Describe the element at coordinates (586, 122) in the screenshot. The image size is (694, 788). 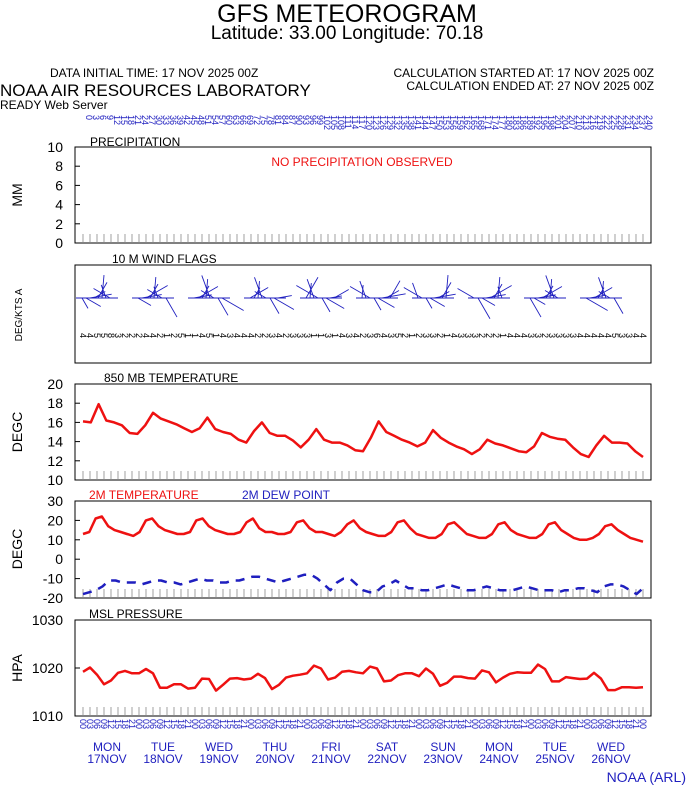
I see `hour-label: 213` at that location.